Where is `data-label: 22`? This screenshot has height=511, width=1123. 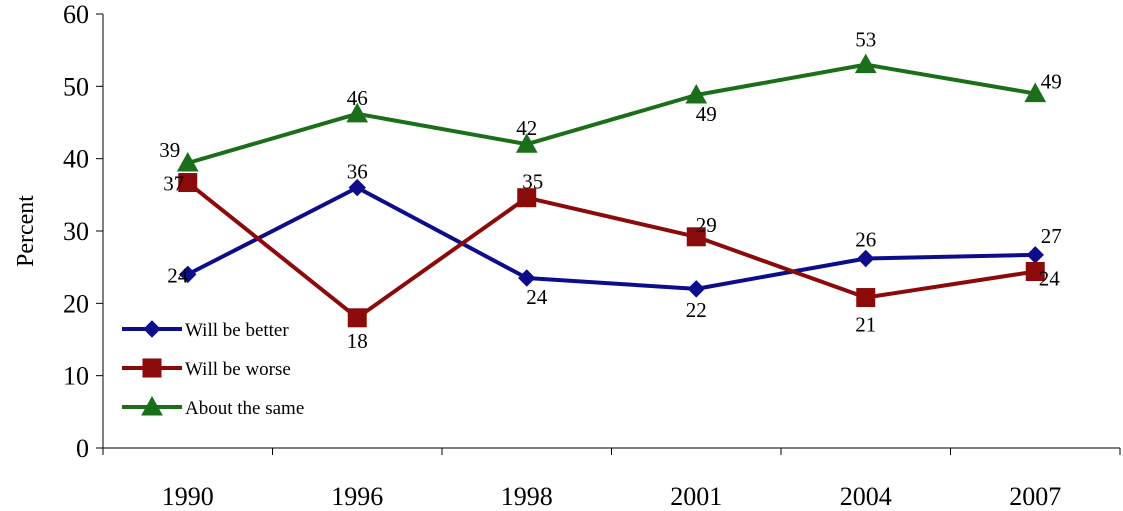
data-label: 22 is located at coordinates (696, 310).